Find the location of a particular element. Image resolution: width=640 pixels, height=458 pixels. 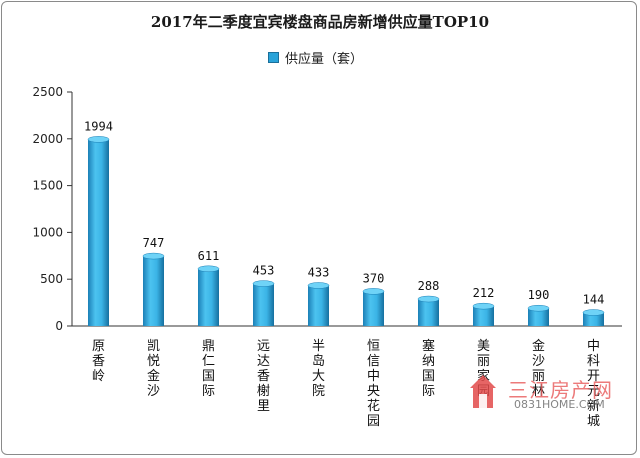

data-label: 288 is located at coordinates (429, 286).